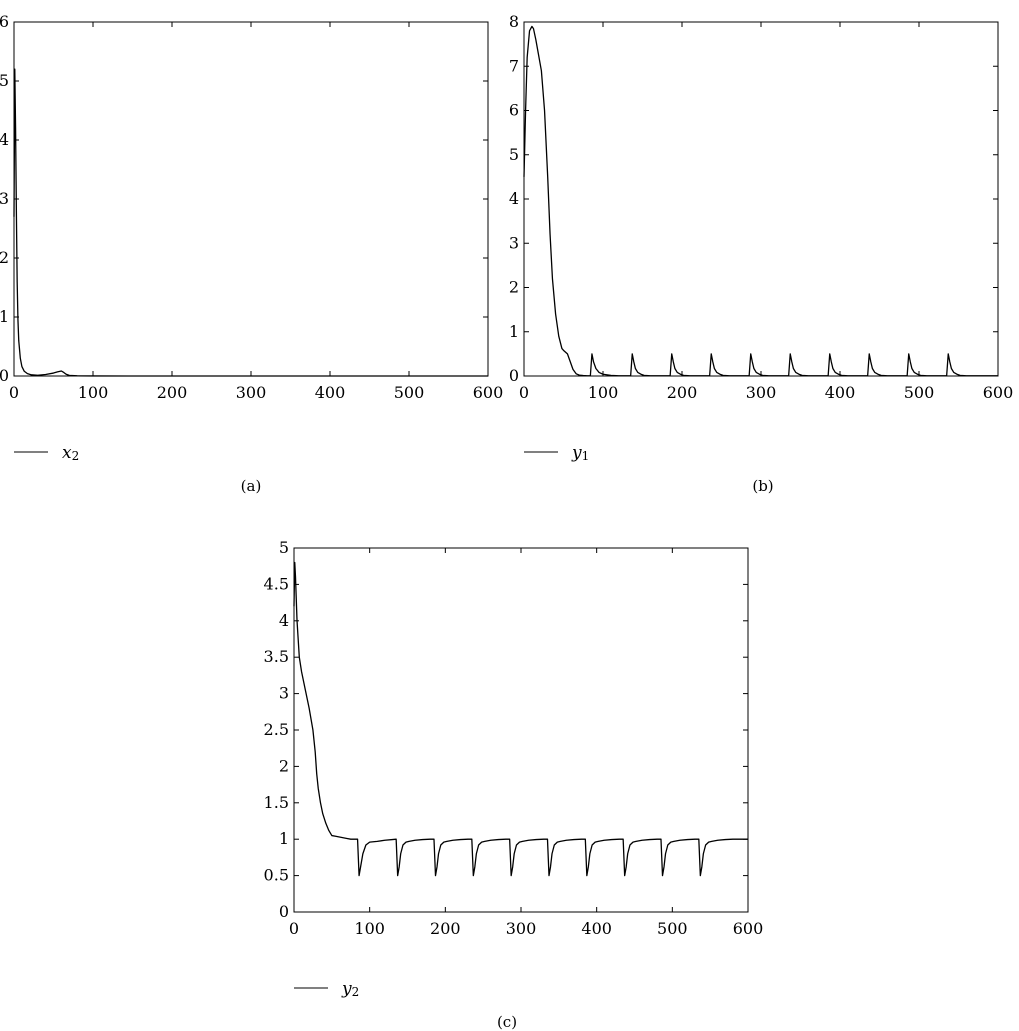 The height and width of the screenshot is (1031, 1019). Describe the element at coordinates (520, 719) in the screenshot. I see `series-line-y2` at that location.